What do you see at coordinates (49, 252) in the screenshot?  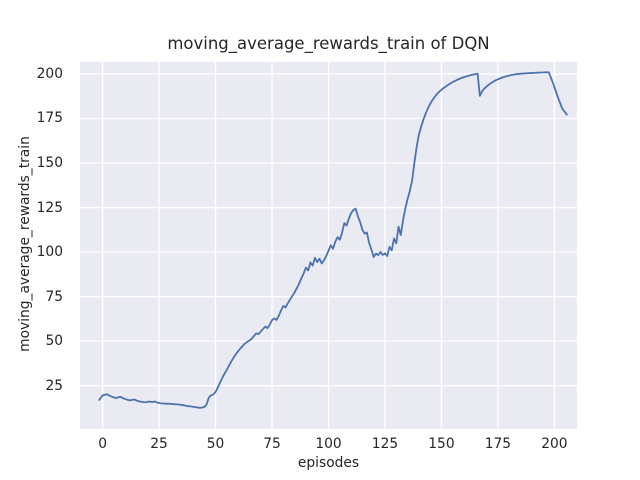 I see `y-tick-label: 100` at bounding box center [49, 252].